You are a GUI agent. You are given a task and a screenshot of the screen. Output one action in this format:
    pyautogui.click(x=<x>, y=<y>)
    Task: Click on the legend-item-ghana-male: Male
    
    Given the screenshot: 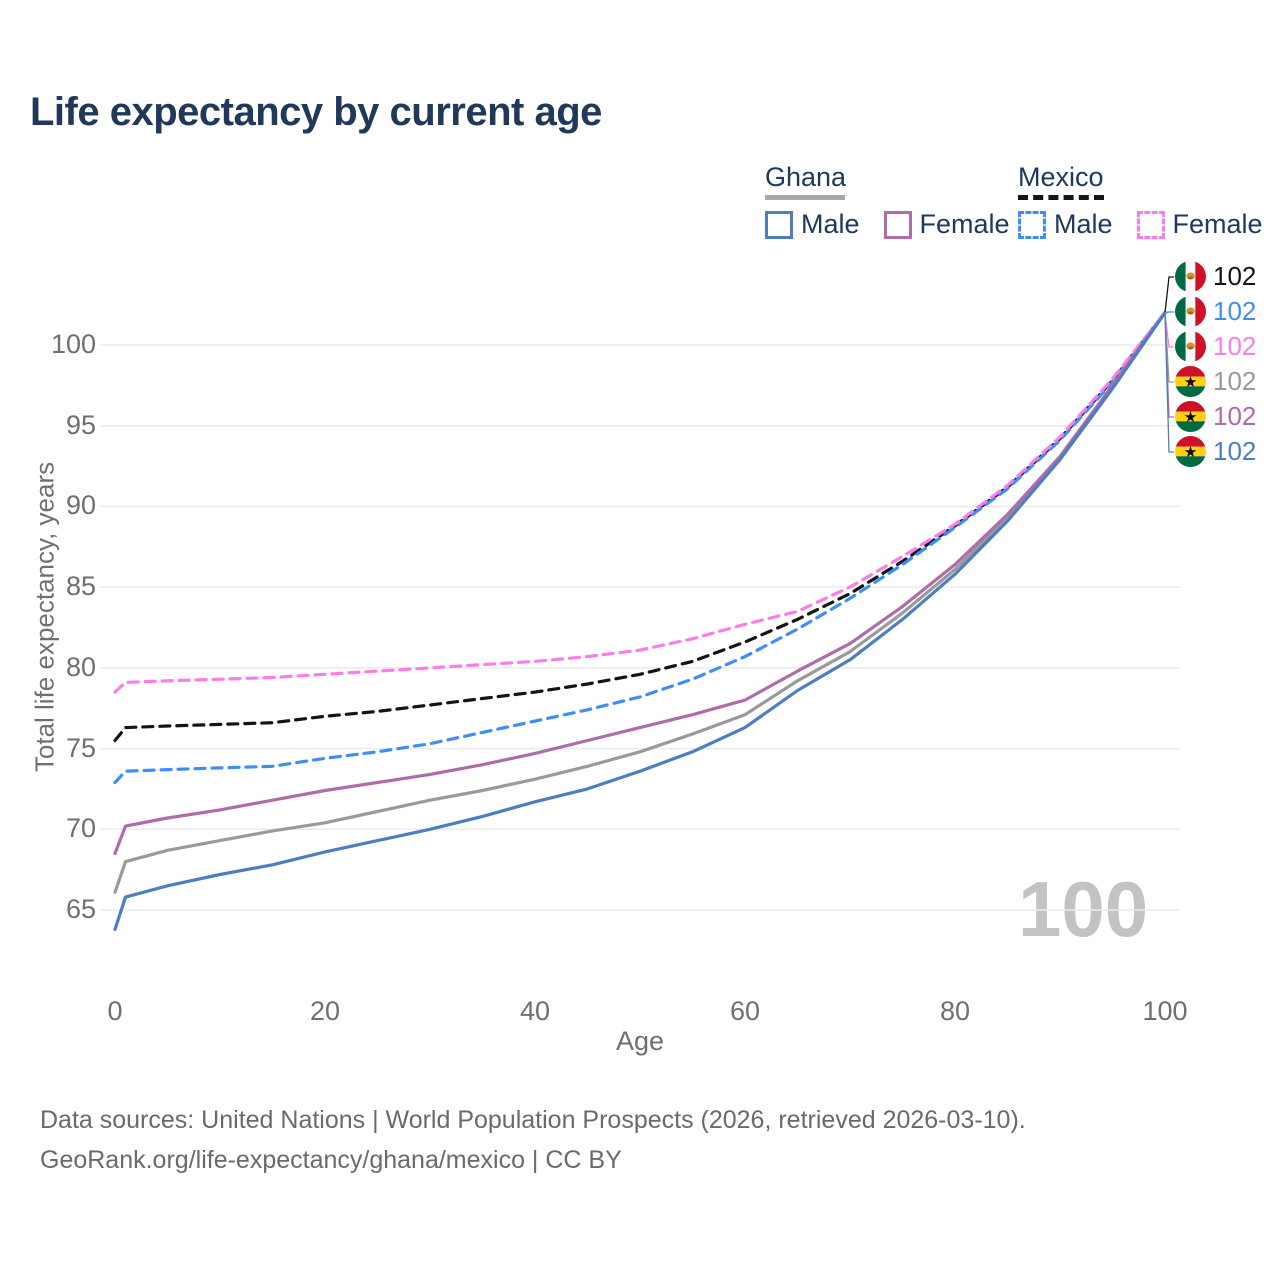 What is the action you would take?
    pyautogui.click(x=812, y=224)
    